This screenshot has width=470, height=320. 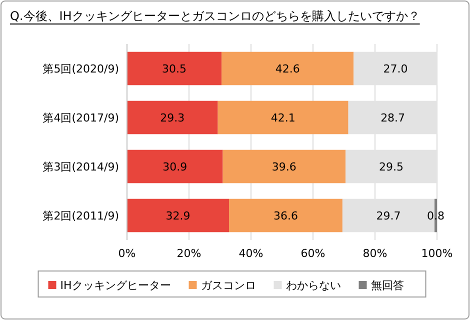 I want to click on data-label: 39.6, so click(x=284, y=167).